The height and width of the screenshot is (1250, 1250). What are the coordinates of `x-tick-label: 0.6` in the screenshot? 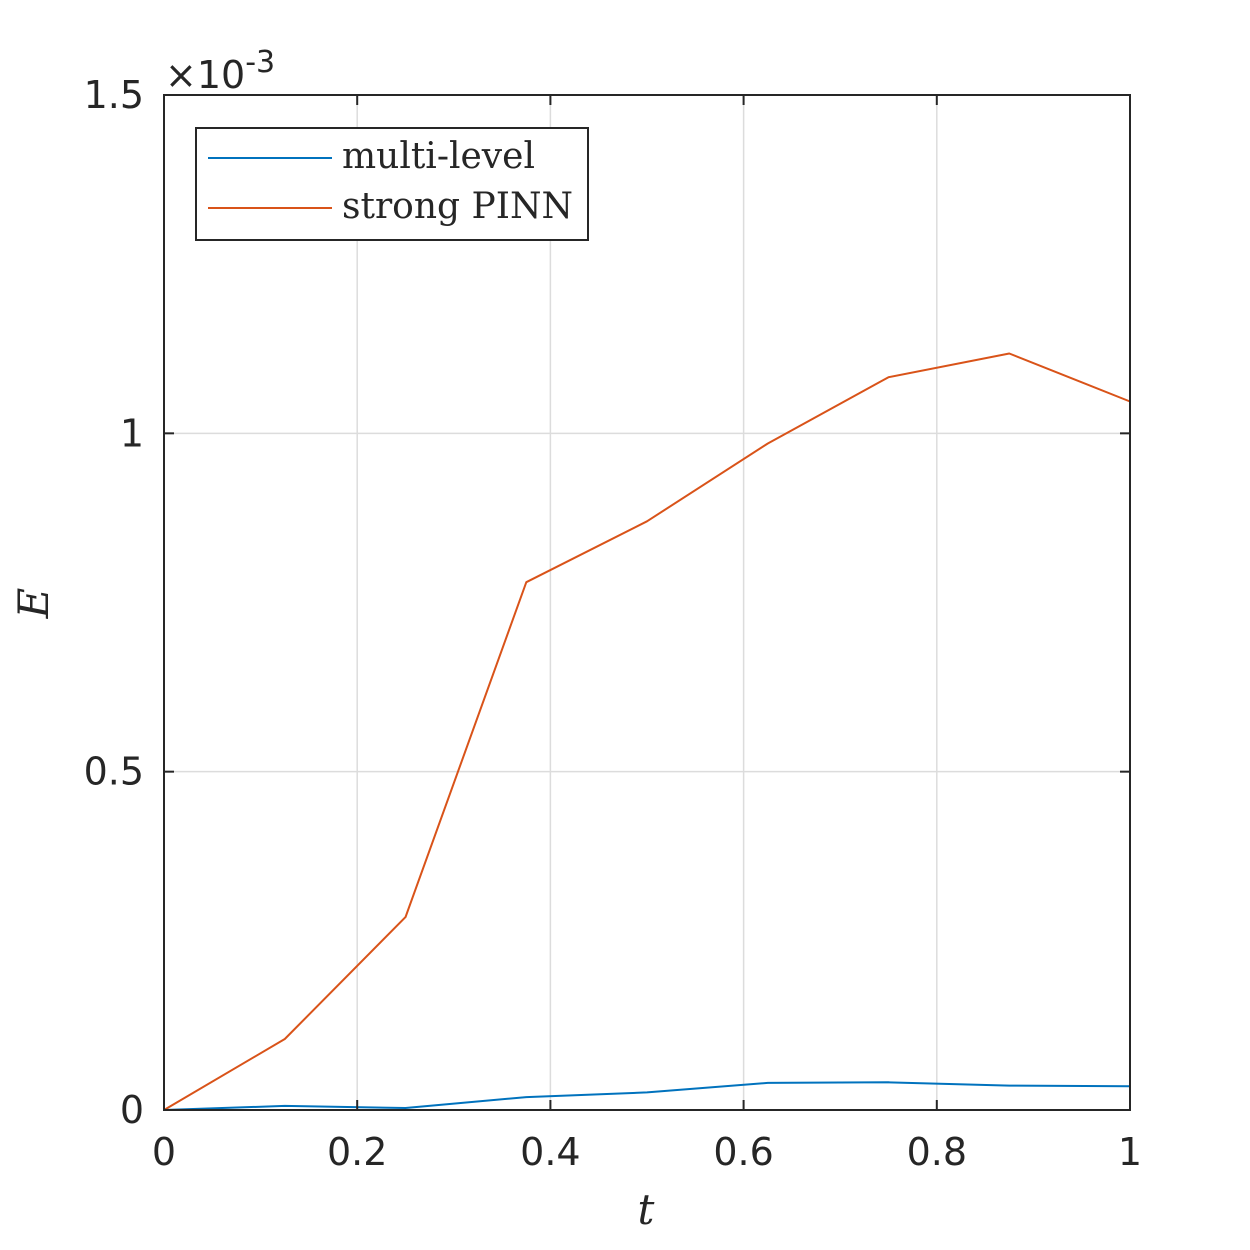 It's located at (743, 1152).